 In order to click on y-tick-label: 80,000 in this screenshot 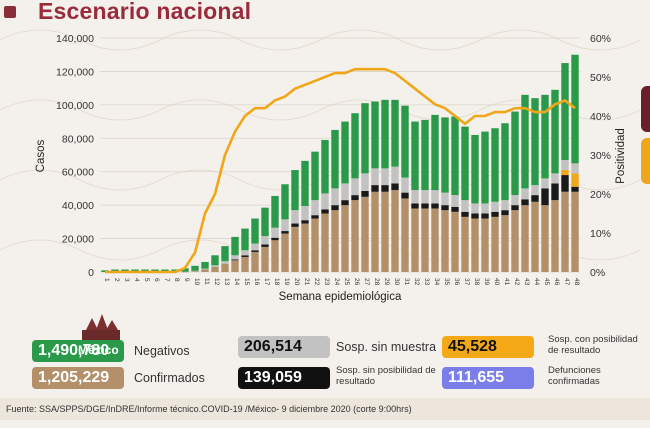, I will do `click(78, 139)`.